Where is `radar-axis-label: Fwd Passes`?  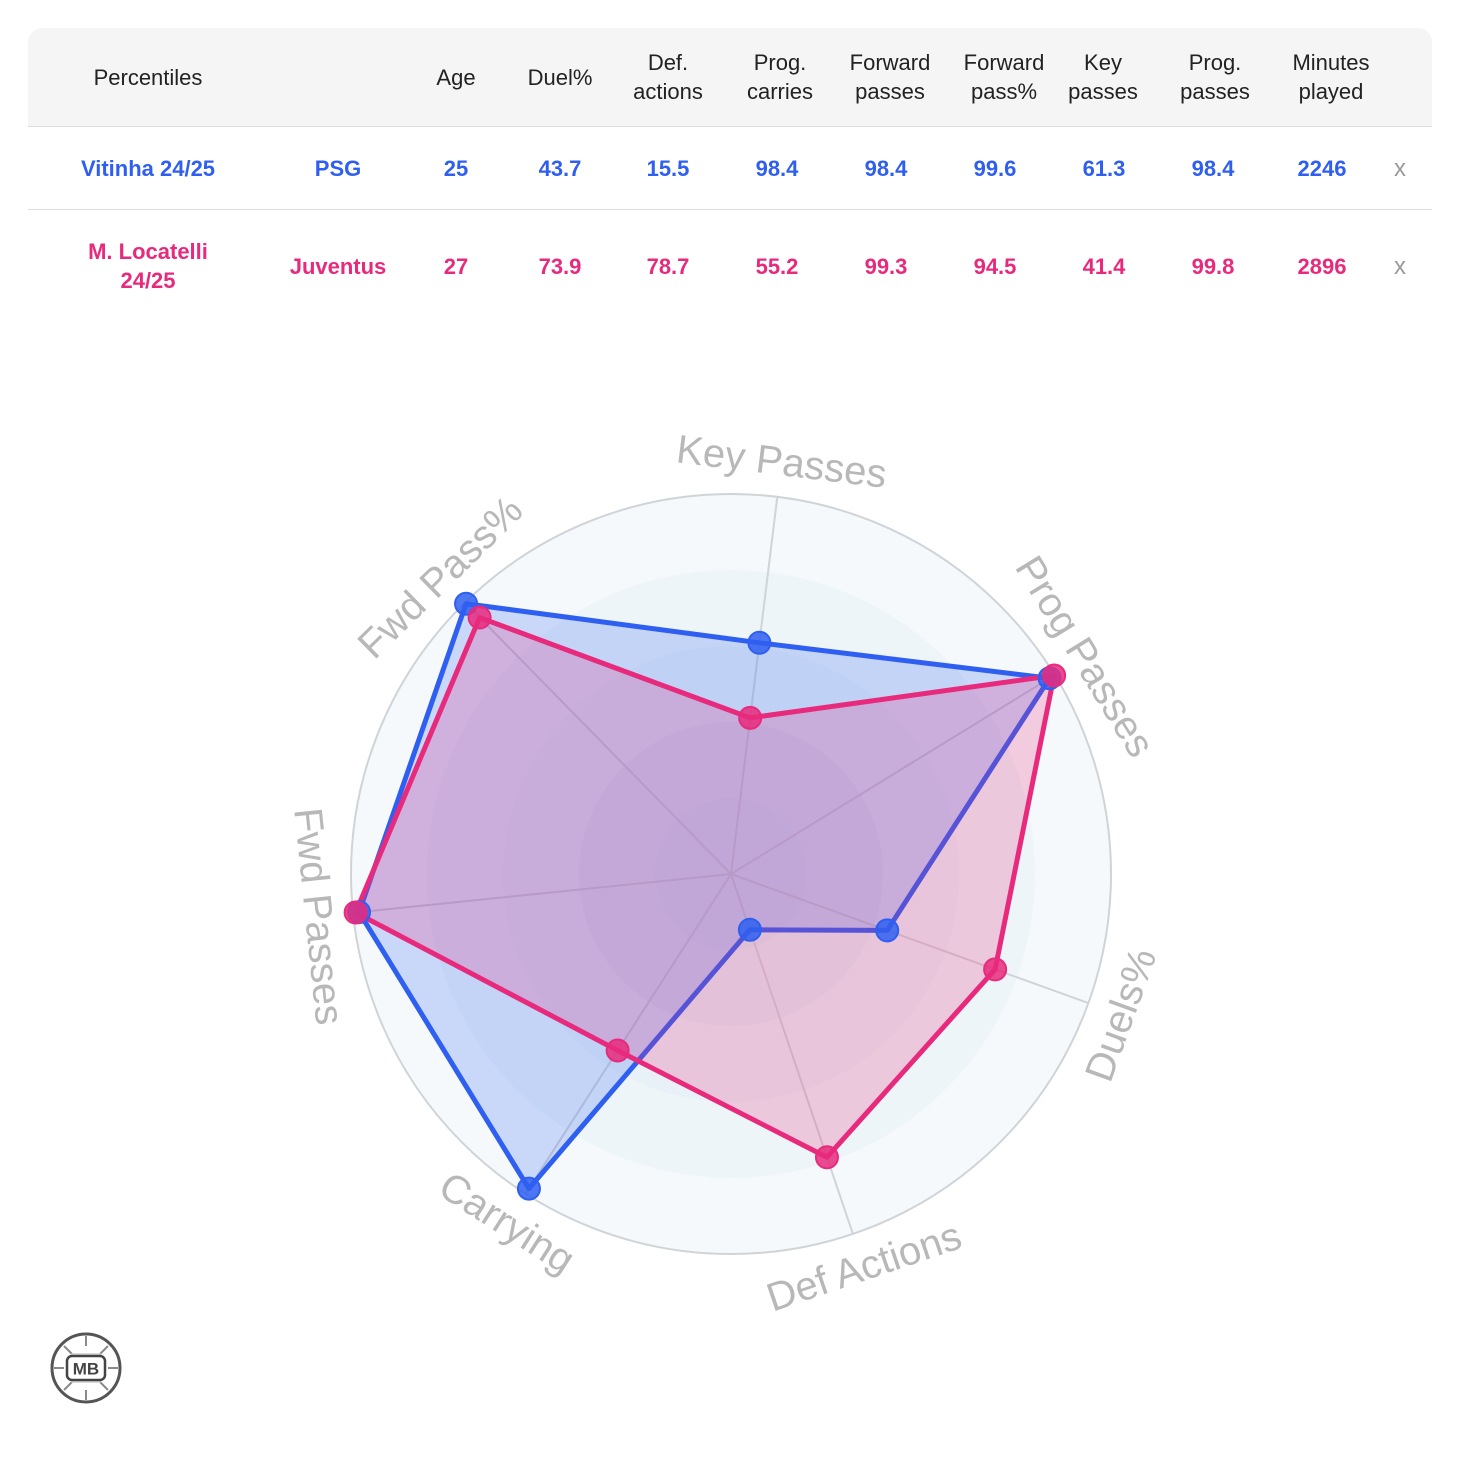 radar-axis-label: Fwd Passes is located at coordinates (318, 916).